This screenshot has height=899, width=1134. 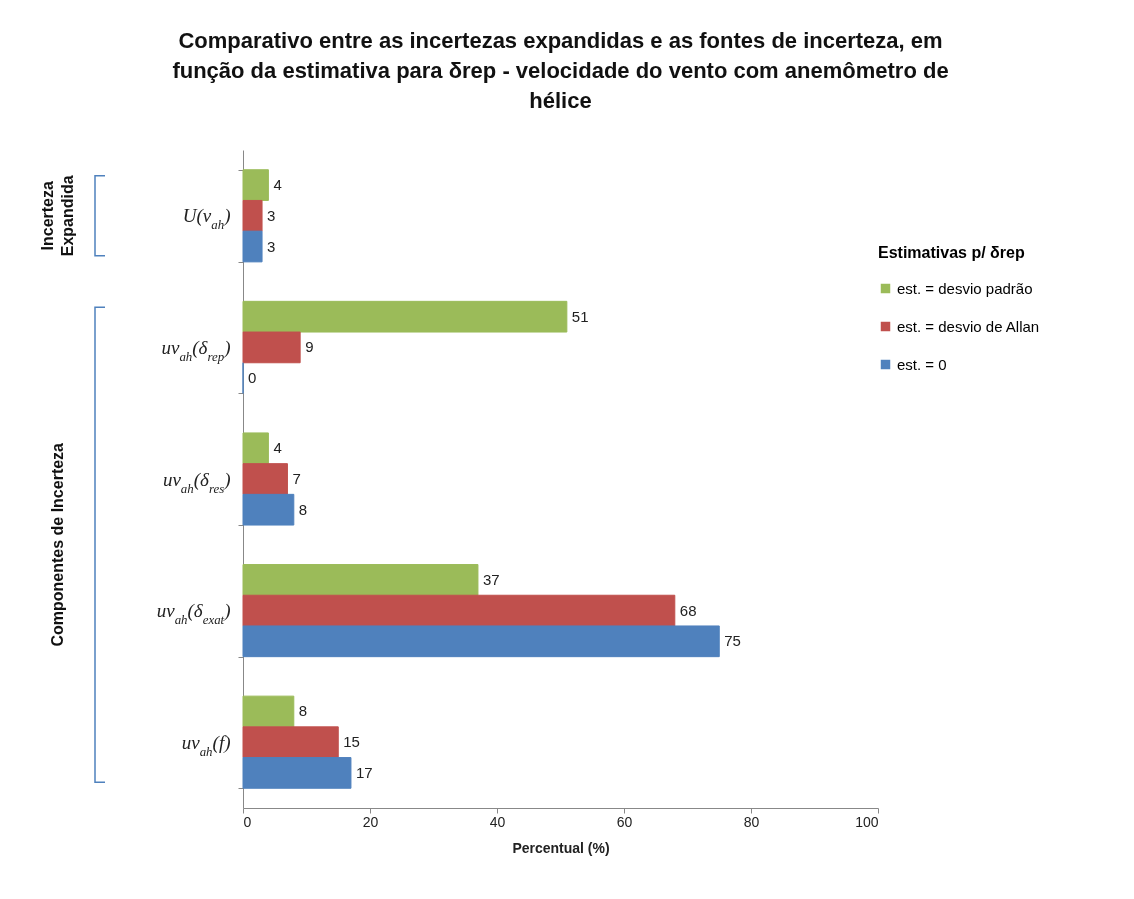 I want to click on data-label: 37, so click(x=491, y=579).